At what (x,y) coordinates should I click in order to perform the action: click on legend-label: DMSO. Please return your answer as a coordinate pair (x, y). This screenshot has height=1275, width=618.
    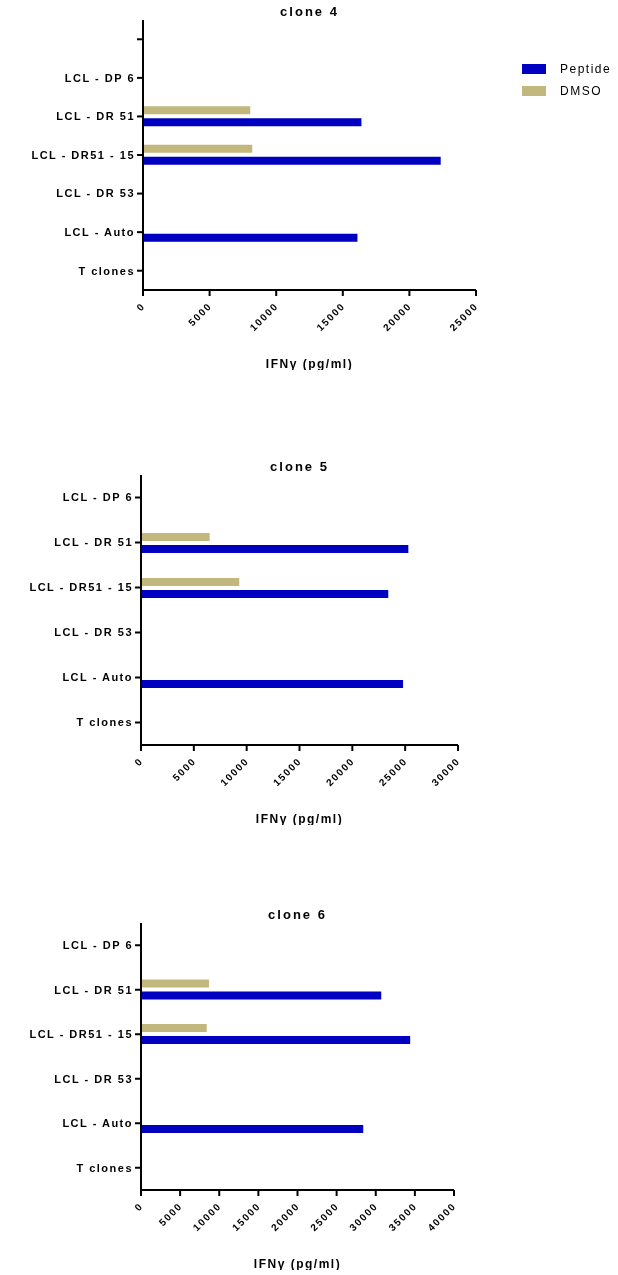
    Looking at the image, I should click on (581, 91).